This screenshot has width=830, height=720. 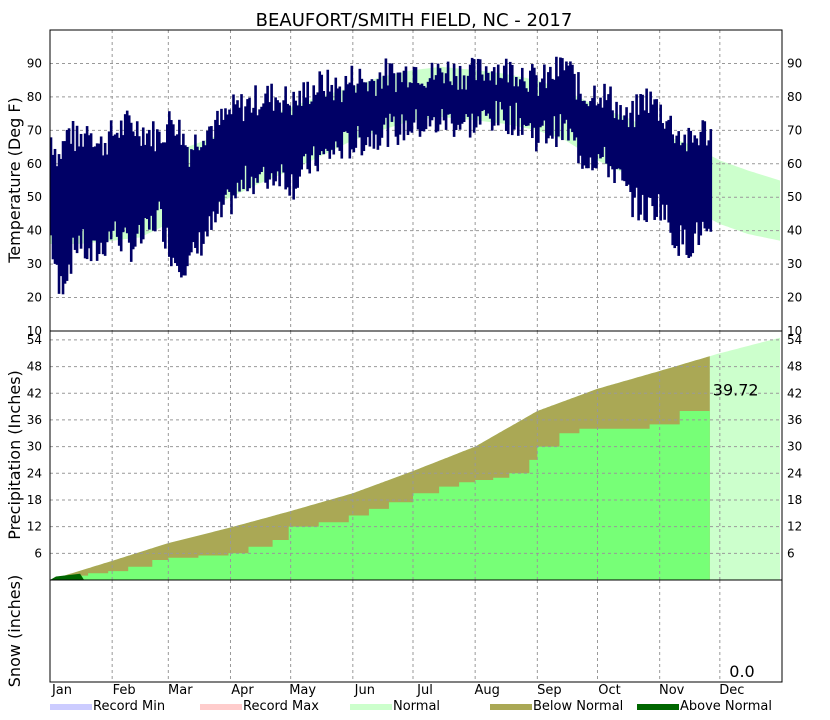 What do you see at coordinates (726, 706) in the screenshot?
I see `legend-label: Above Normal` at bounding box center [726, 706].